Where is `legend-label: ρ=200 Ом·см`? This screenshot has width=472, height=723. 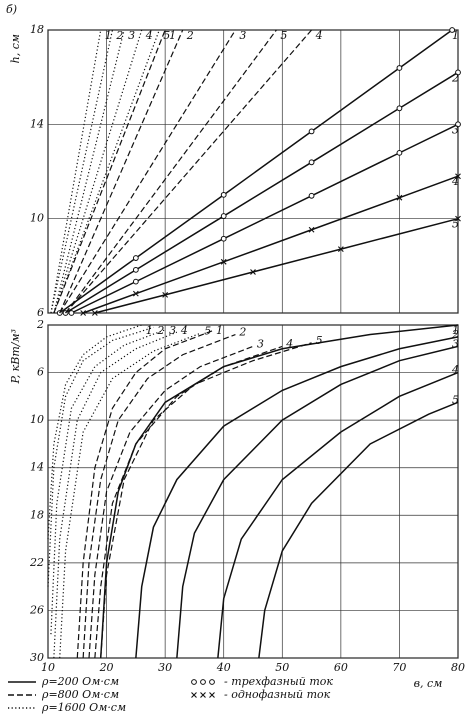
legend-label: ρ=200 Ом·см is located at coordinates (80, 681).